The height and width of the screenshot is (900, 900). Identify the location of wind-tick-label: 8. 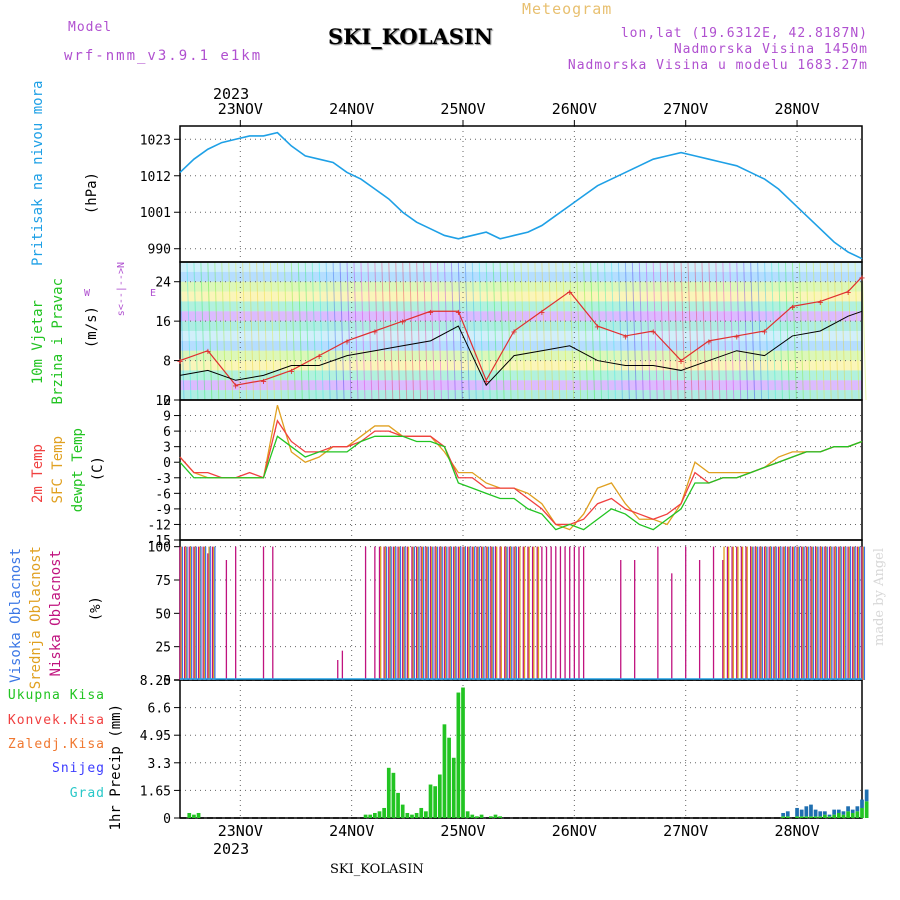
(167, 362).